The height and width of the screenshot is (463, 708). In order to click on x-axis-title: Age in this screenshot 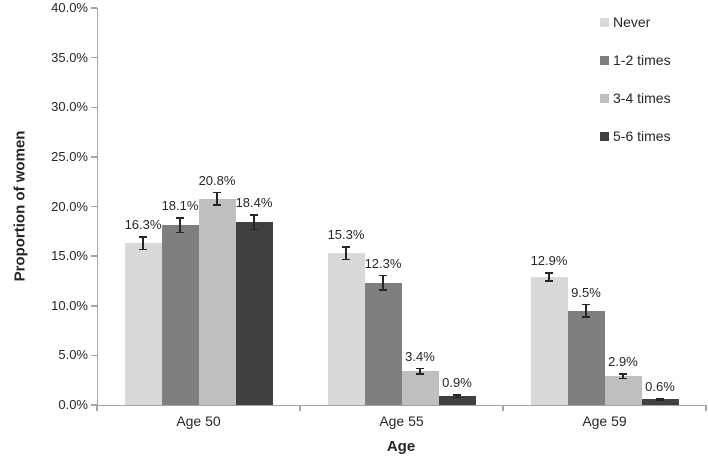, I will do `click(401, 446)`.